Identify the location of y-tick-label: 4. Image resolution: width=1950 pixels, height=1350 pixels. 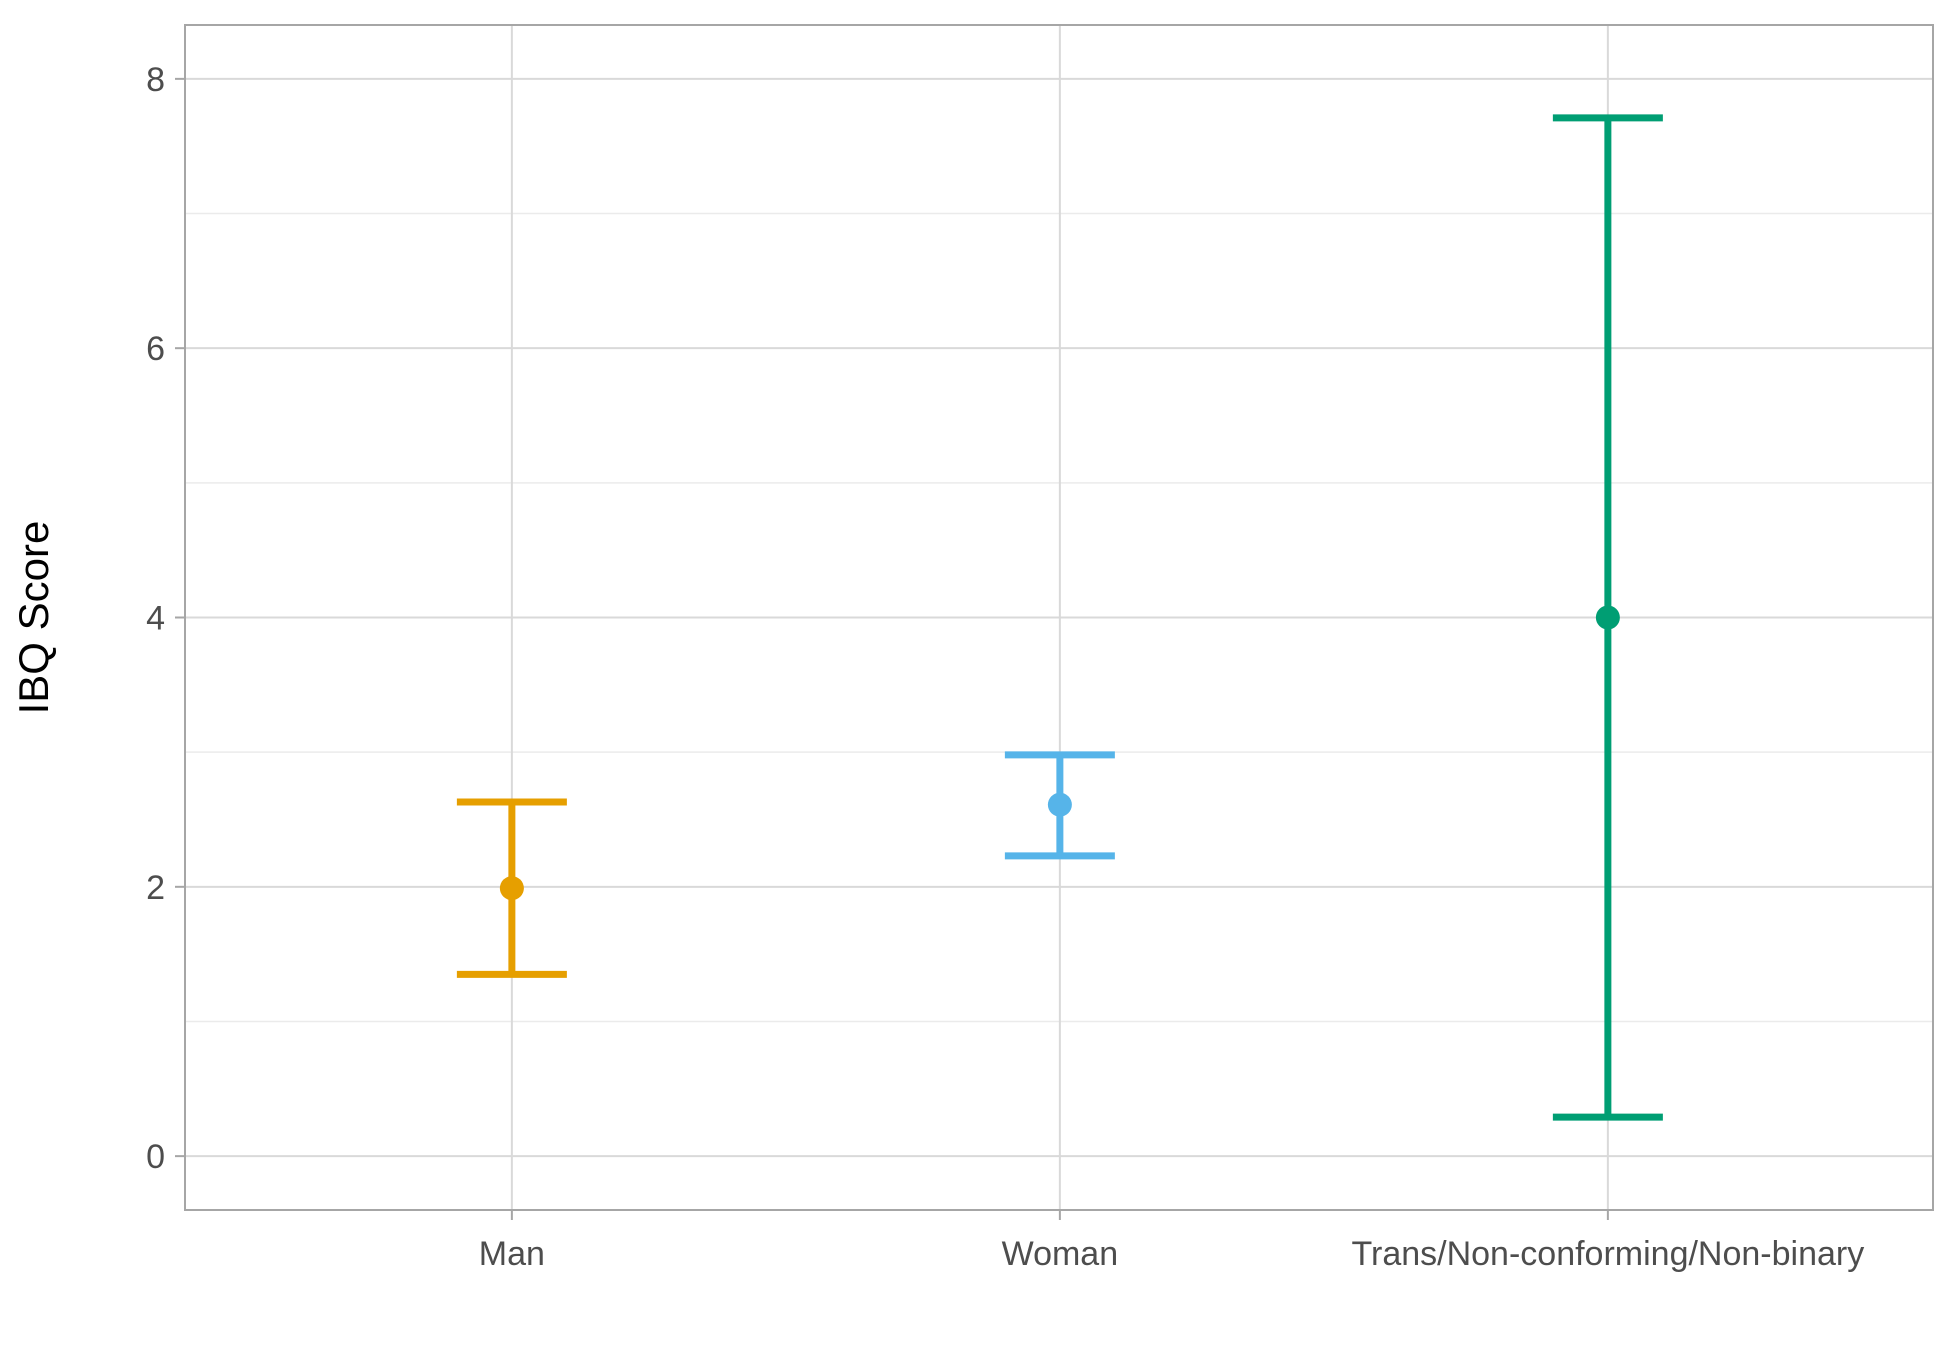
(155, 619).